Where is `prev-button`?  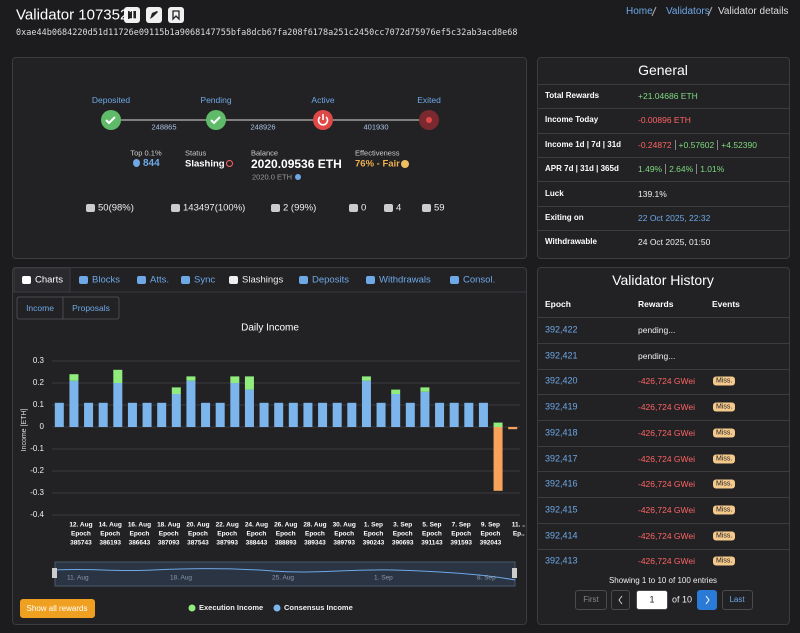
prev-button is located at coordinates (620, 600).